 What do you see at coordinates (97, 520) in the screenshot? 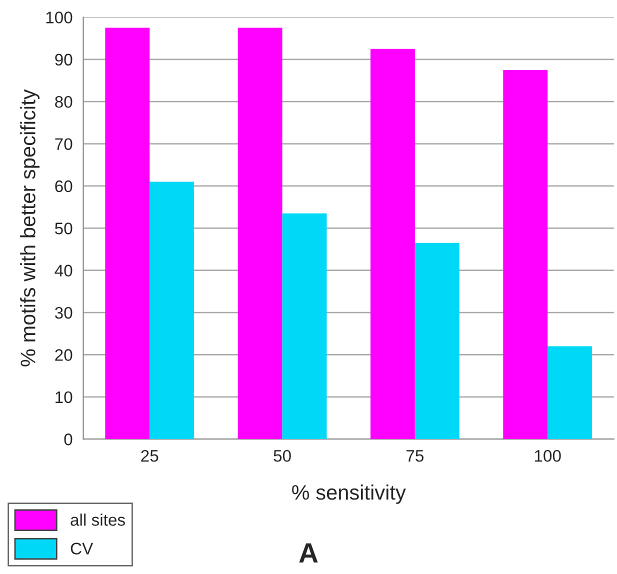
I see `legend-label: all sites` at bounding box center [97, 520].